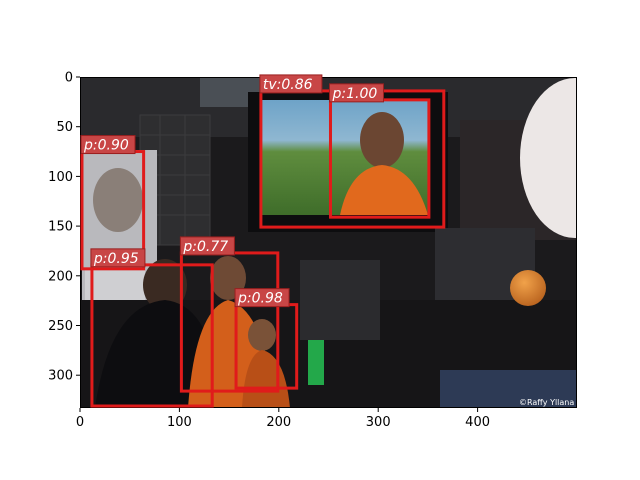 The height and width of the screenshot is (480, 640). Describe the element at coordinates (64, 127) in the screenshot. I see `y-tick-label: 50` at that location.